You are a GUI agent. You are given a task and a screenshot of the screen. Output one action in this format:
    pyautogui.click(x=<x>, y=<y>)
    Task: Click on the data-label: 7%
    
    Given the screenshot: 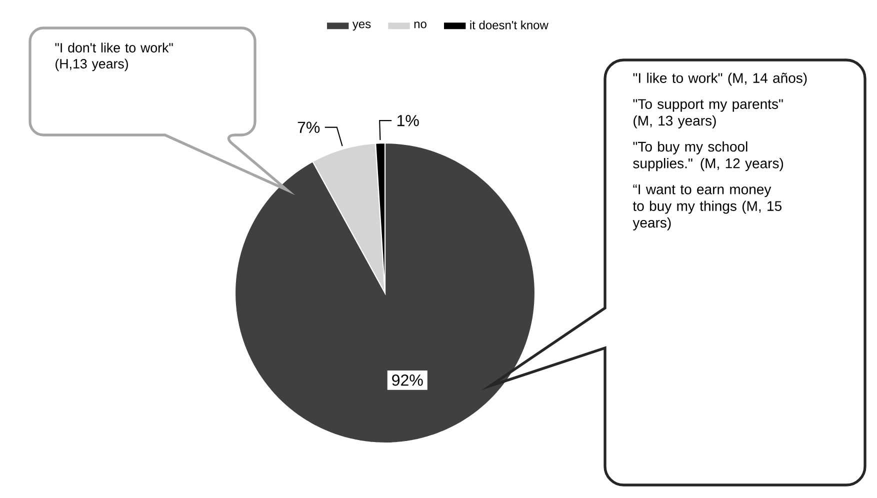 What is the action you would take?
    pyautogui.click(x=309, y=127)
    